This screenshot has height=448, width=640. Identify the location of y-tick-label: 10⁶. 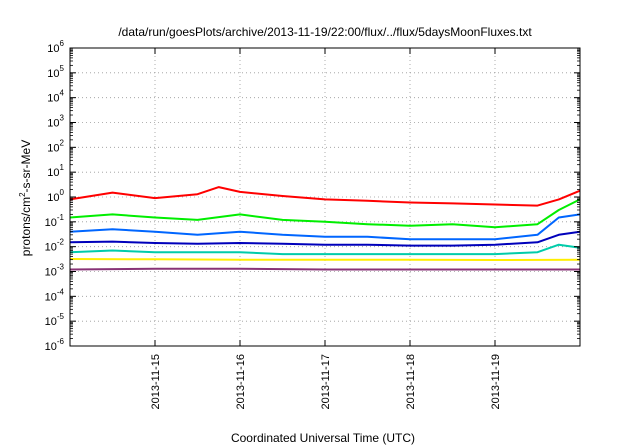
(55, 47).